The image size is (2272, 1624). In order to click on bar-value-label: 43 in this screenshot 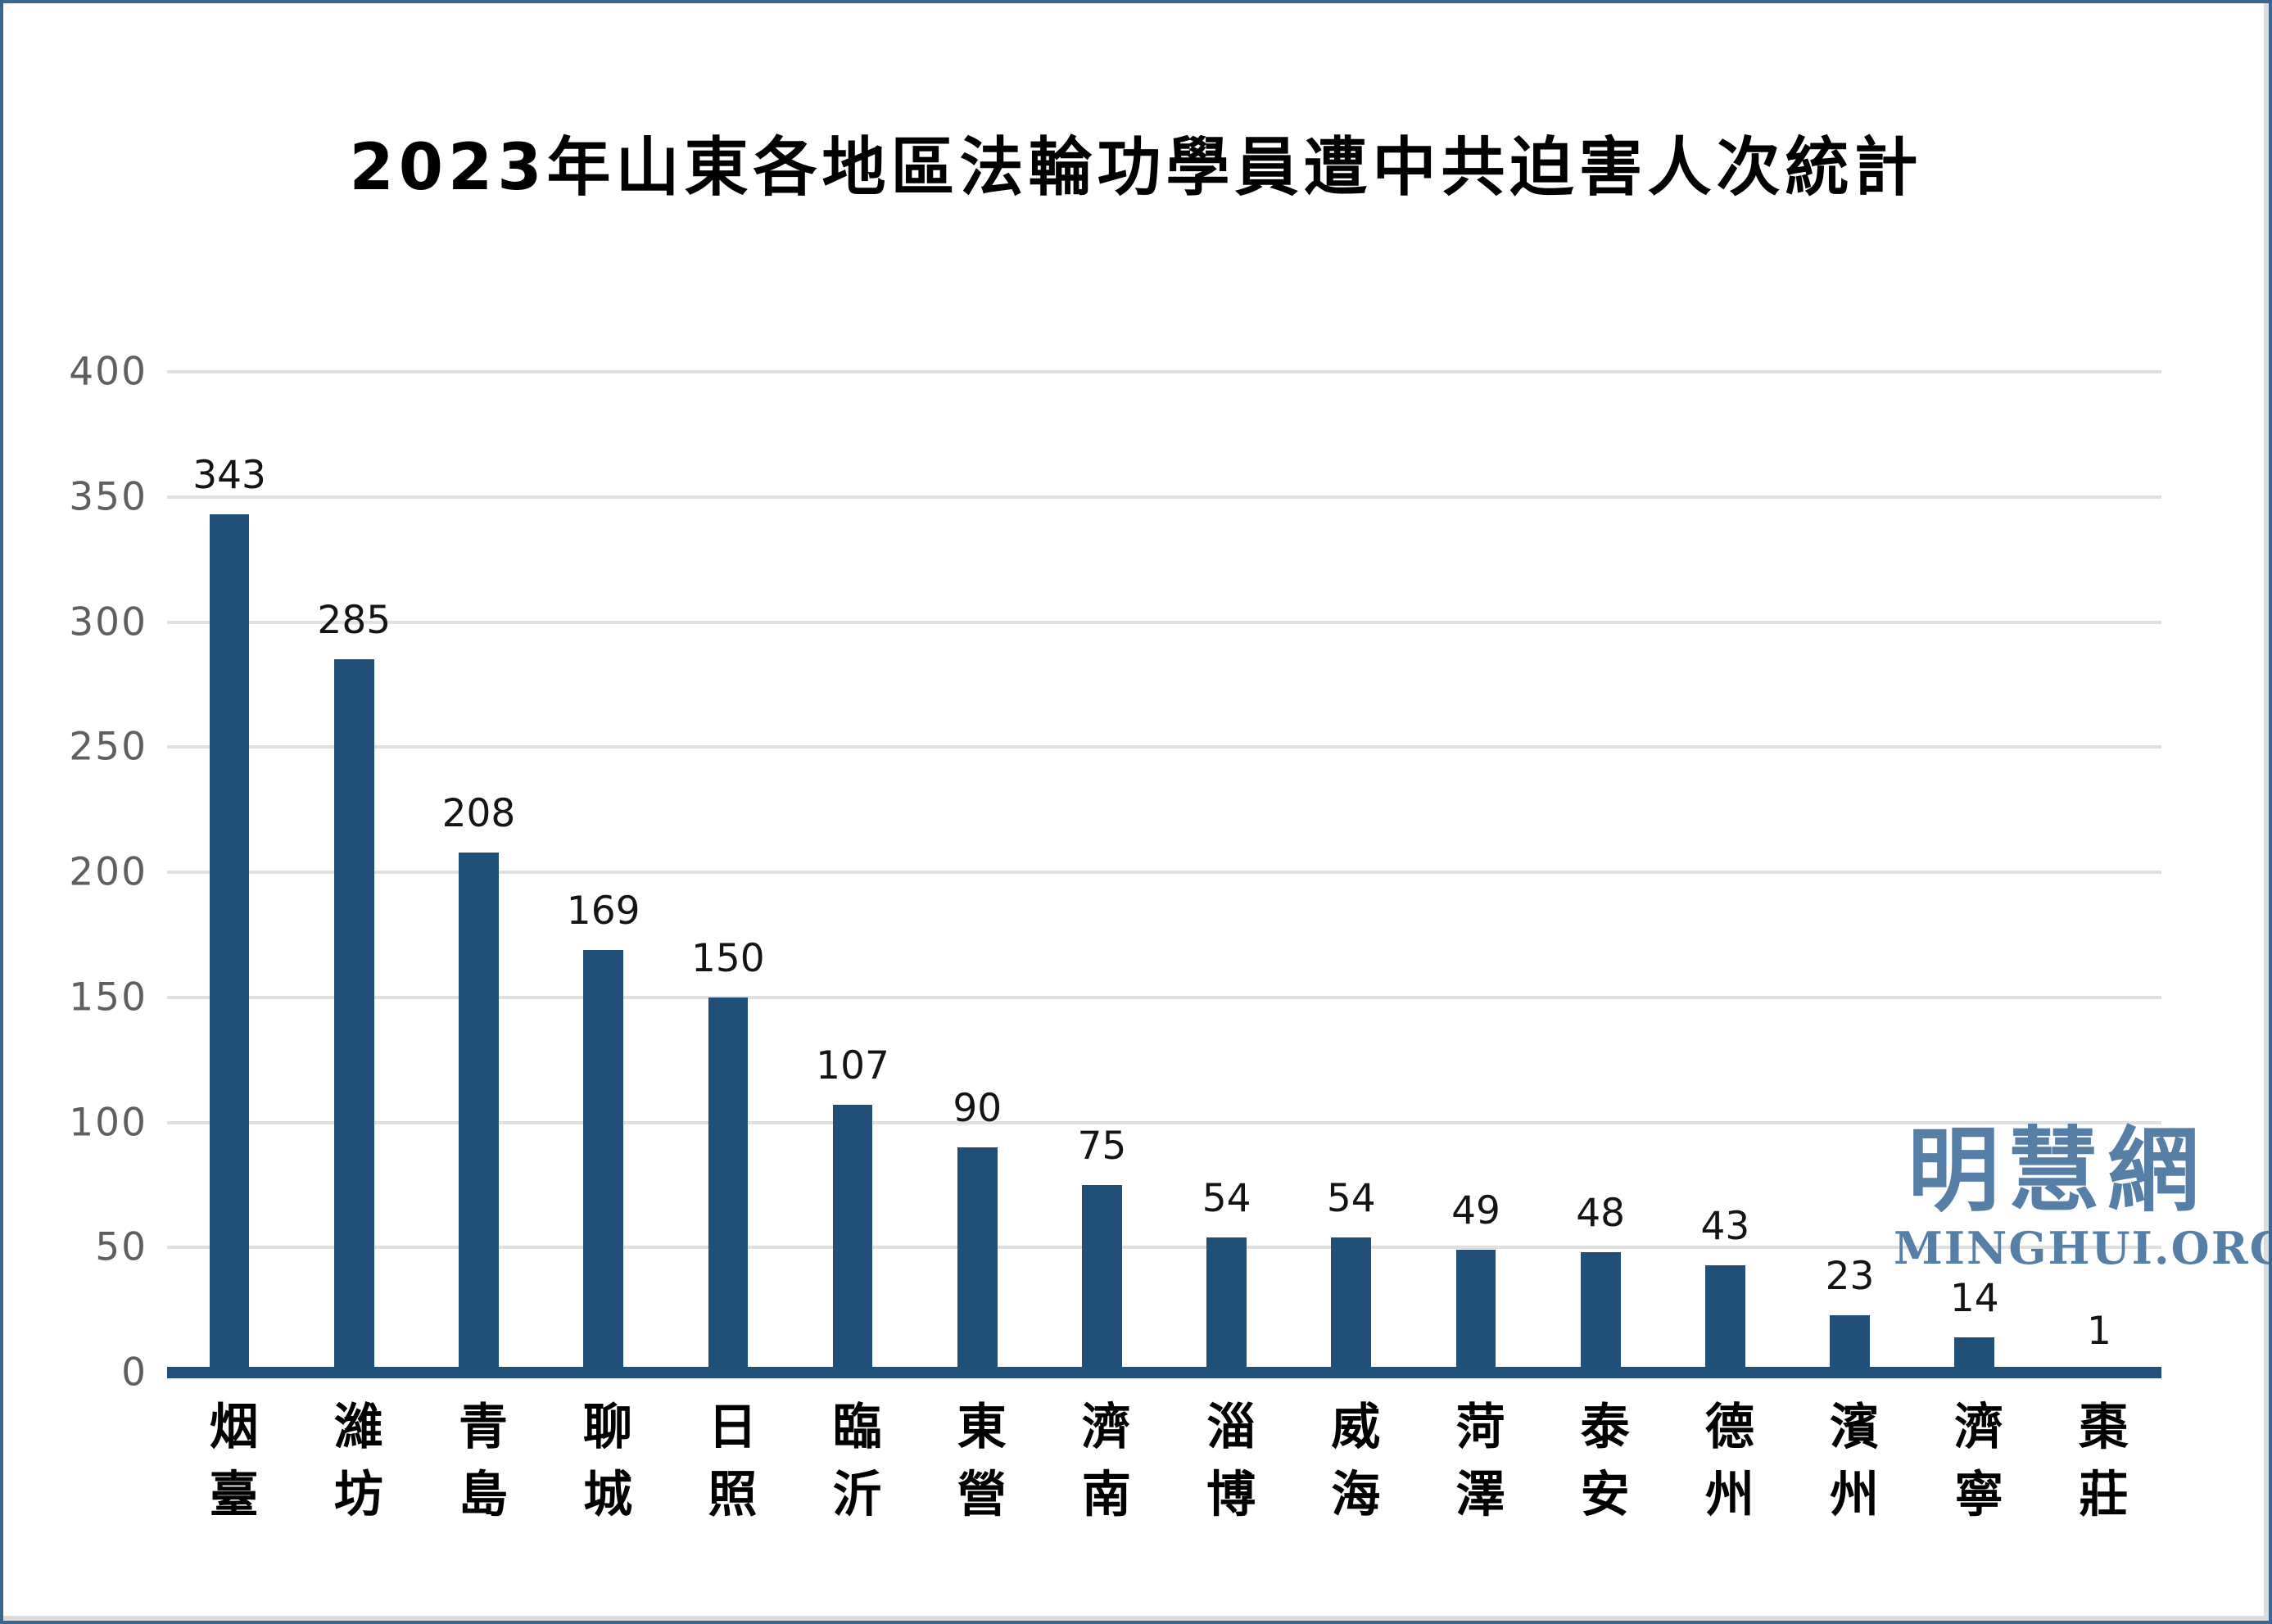, I will do `click(1725, 1226)`.